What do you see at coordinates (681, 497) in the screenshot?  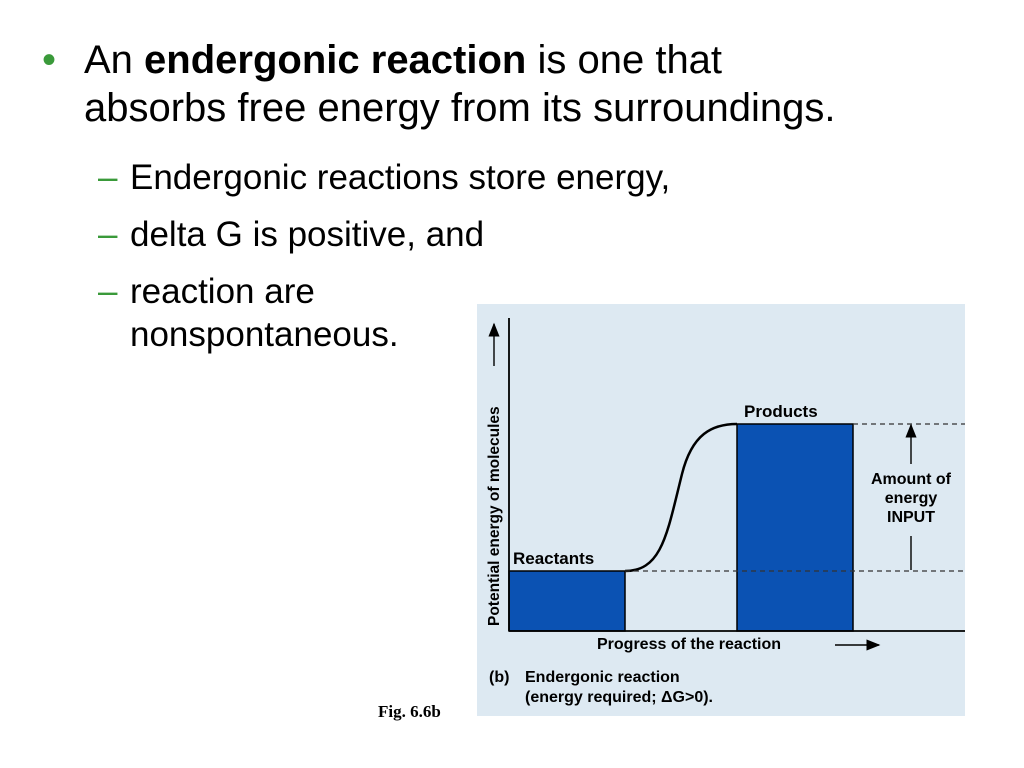 I see `energy-curve` at bounding box center [681, 497].